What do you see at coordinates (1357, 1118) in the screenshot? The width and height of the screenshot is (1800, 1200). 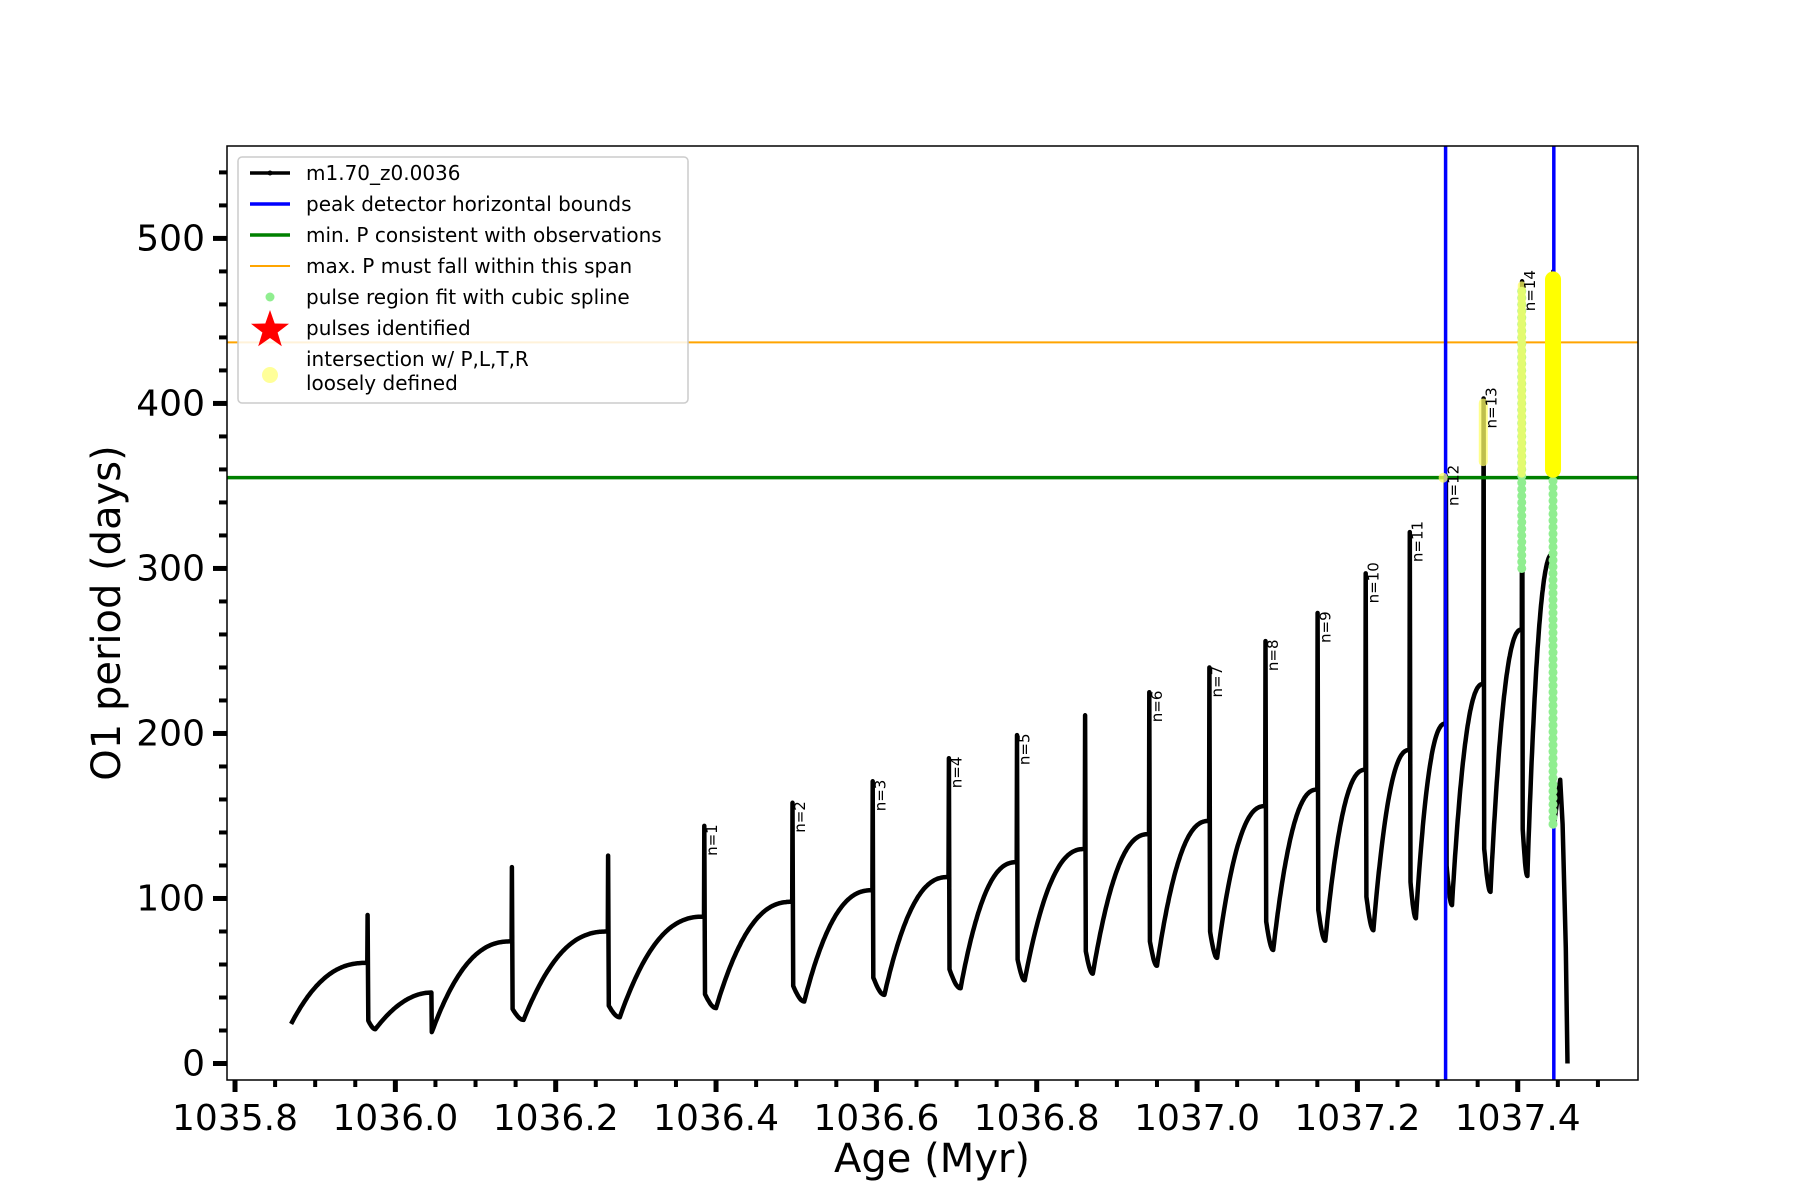 I see `x-tick-label: 1037.2` at bounding box center [1357, 1118].